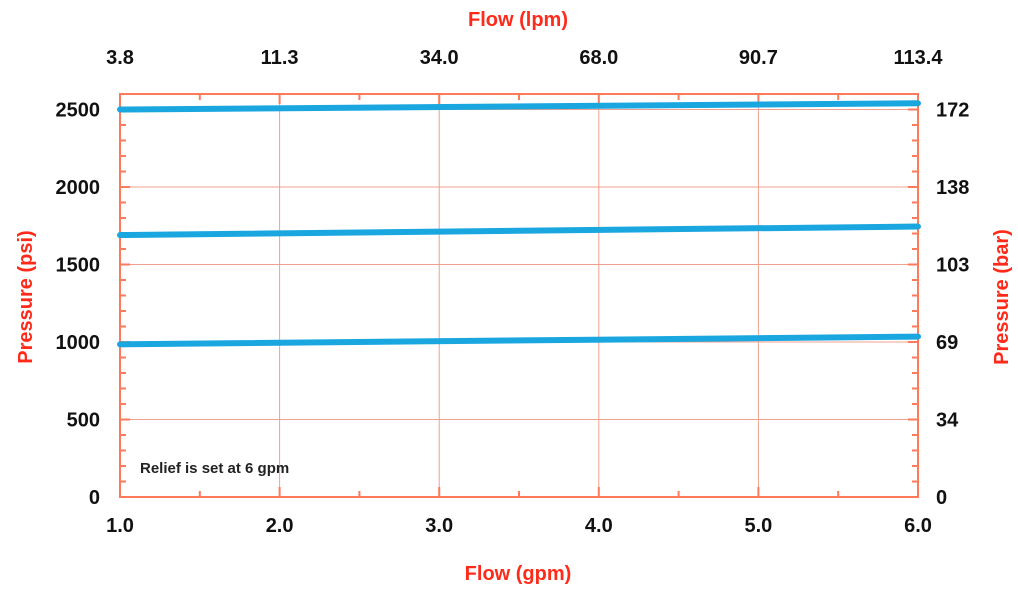 This screenshot has height=590, width=1018. Describe the element at coordinates (78, 266) in the screenshot. I see `y-left-tick-label: 1500` at that location.